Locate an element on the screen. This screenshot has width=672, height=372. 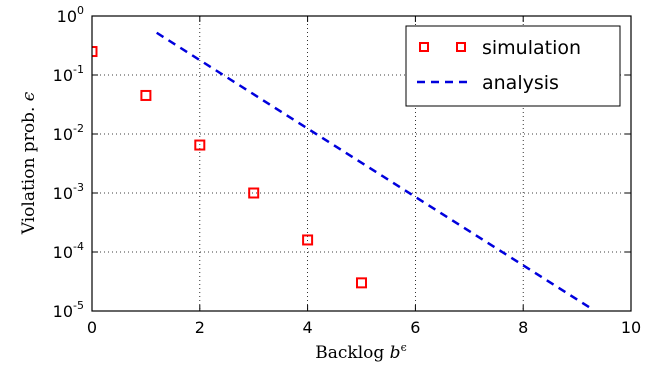
legend-box is located at coordinates (513, 66).